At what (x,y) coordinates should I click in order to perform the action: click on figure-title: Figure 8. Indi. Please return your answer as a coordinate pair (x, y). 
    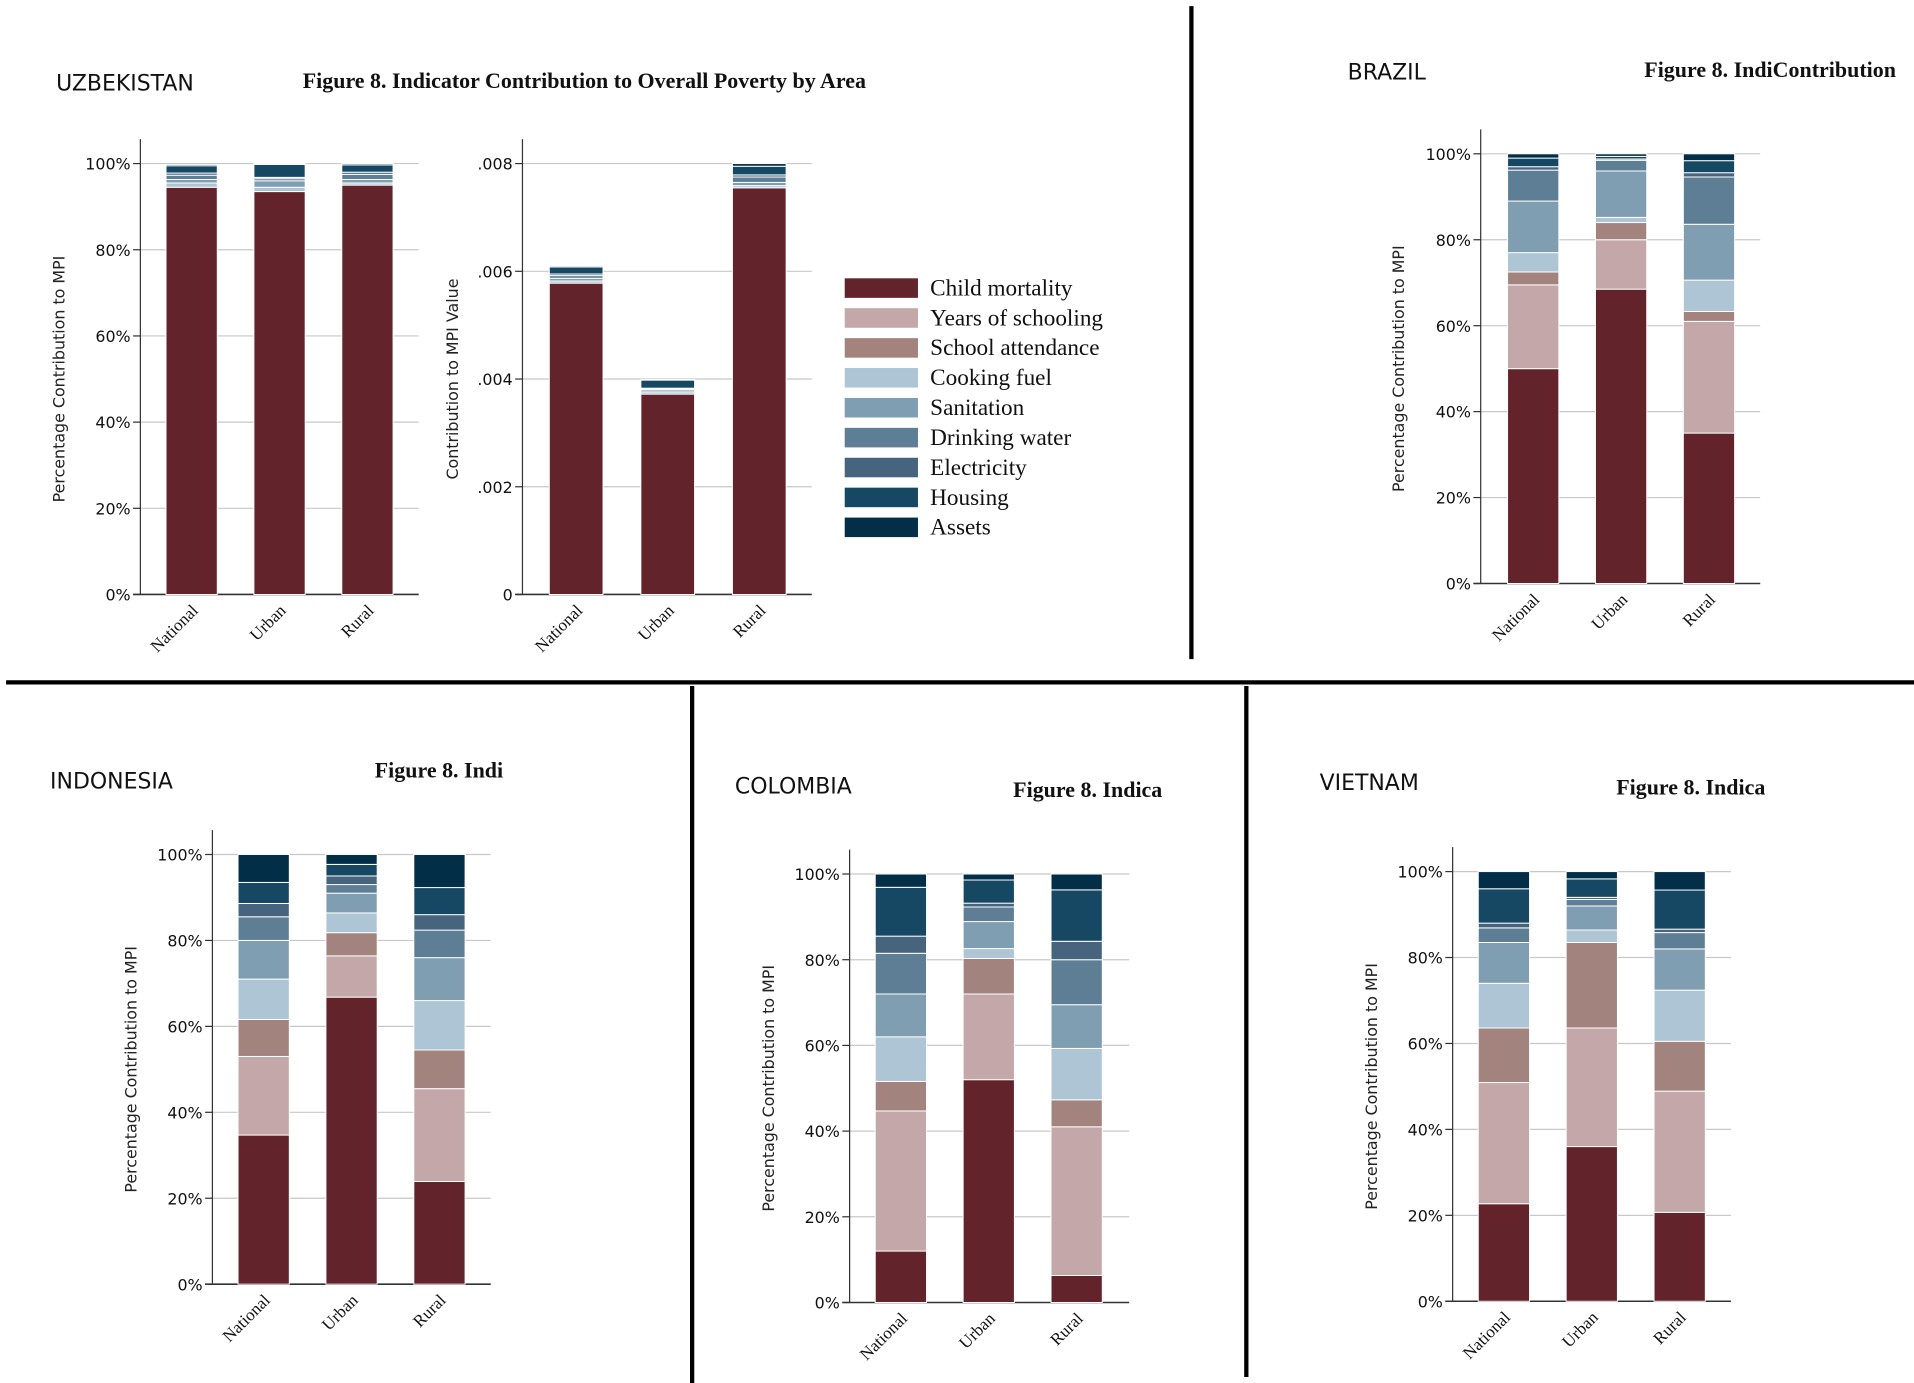
    Looking at the image, I should click on (439, 770).